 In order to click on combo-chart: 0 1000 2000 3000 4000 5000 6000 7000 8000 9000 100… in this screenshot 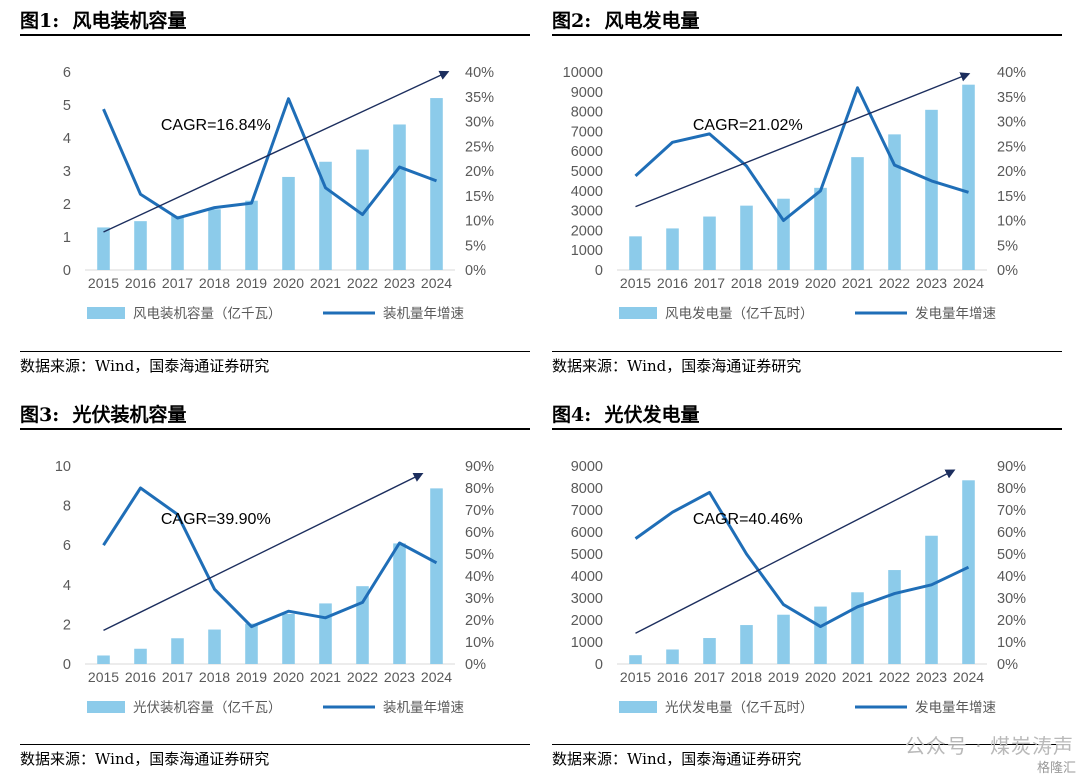, I will do `click(794, 193)`.